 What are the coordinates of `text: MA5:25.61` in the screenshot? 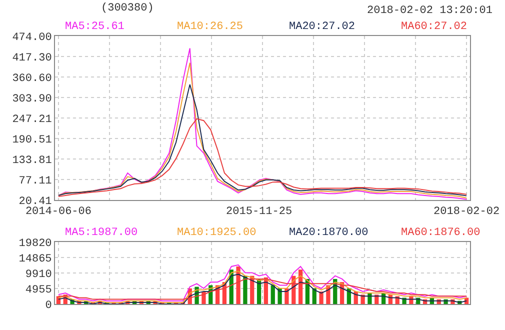 It's located at (95, 27).